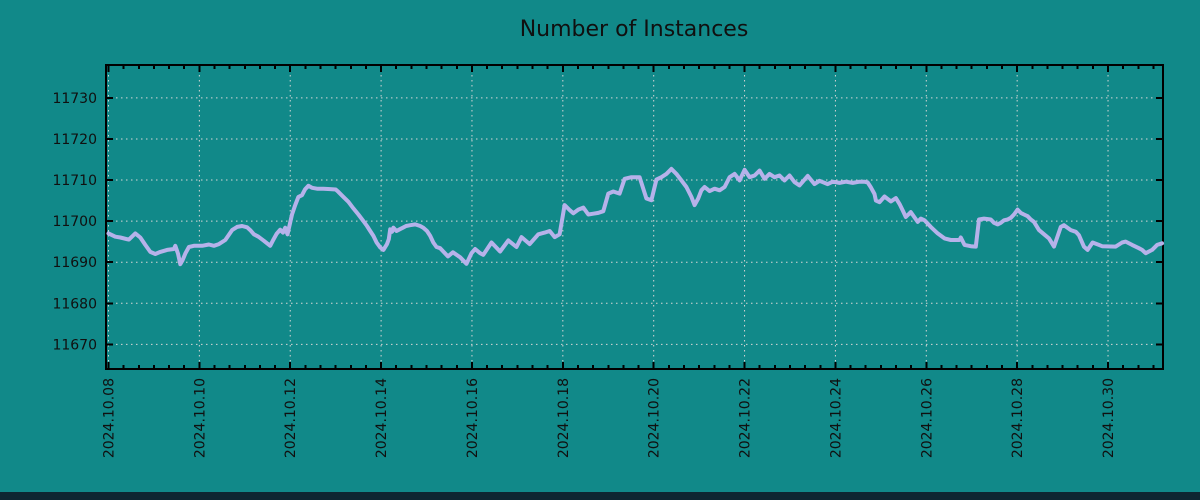 This screenshot has height=500, width=1200. Describe the element at coordinates (473, 418) in the screenshot. I see `x-tick-label: 2024.10.16` at that location.